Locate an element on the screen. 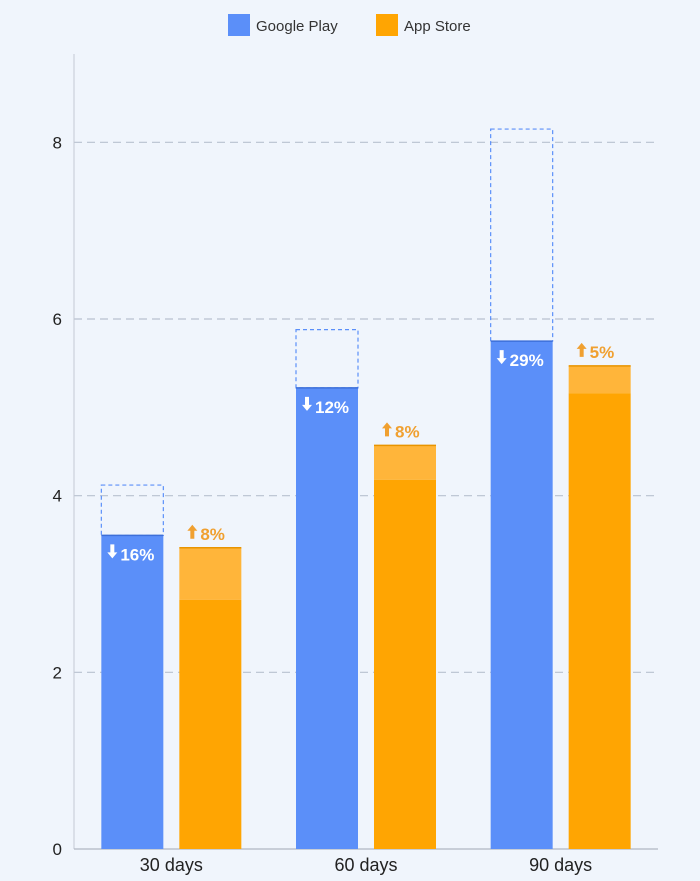 This screenshot has width=700, height=881. x-tick-label: 30 days is located at coordinates (171, 865).